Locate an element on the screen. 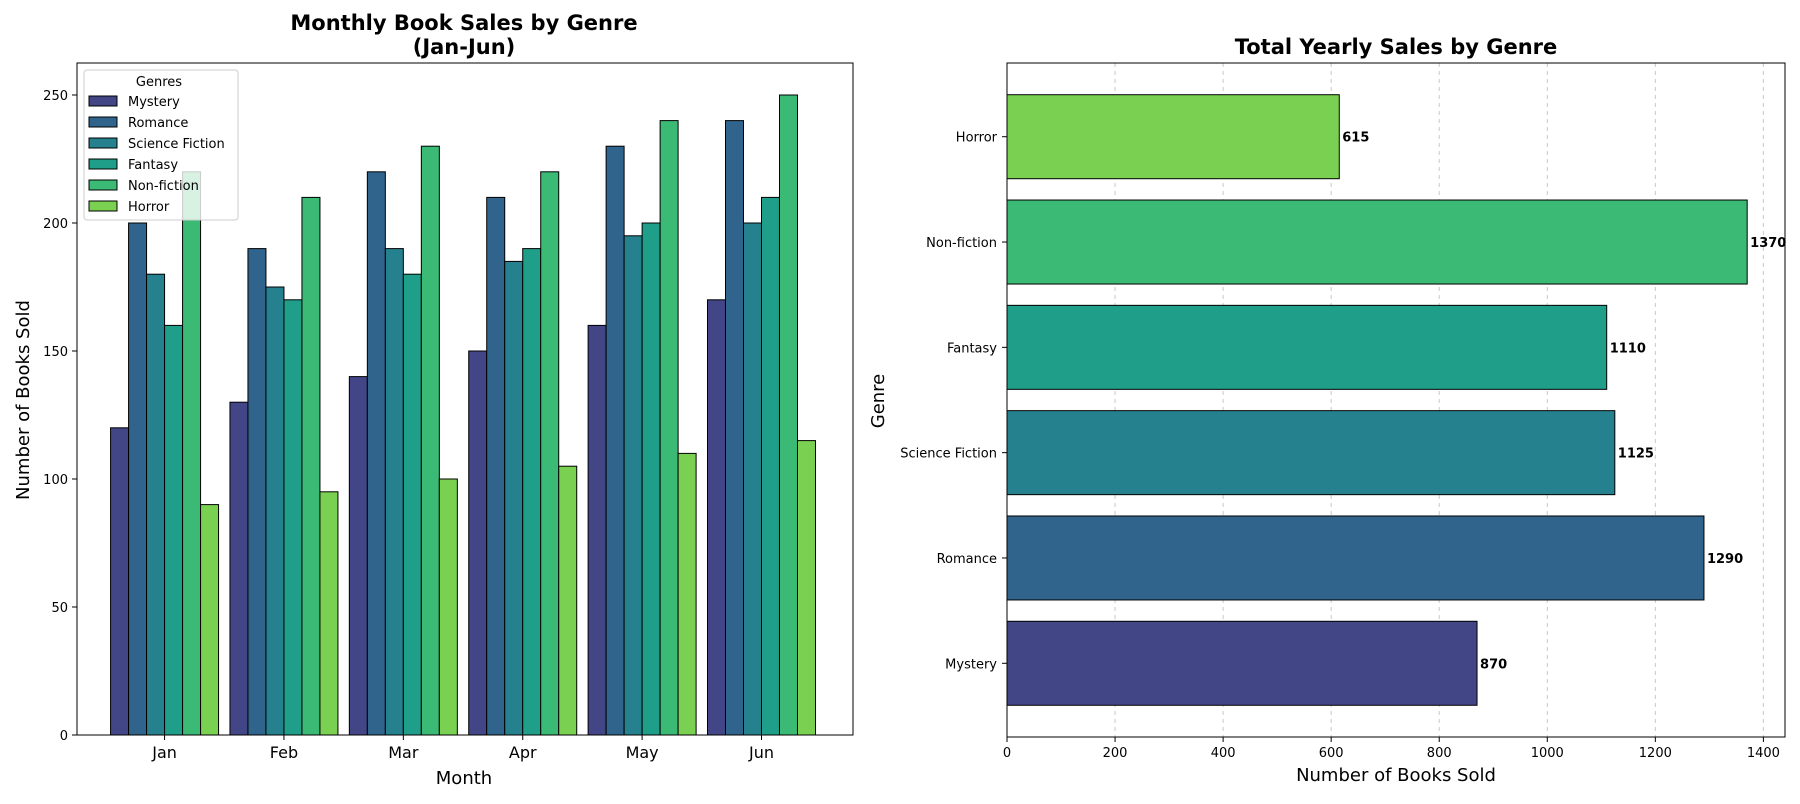  legend-swatch-non-fiction is located at coordinates (103, 185).